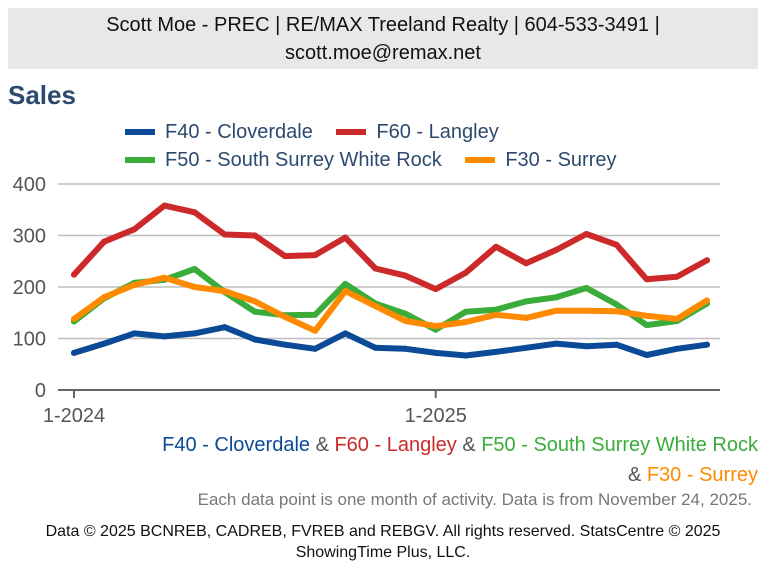 The image size is (766, 568). Describe the element at coordinates (236, 445) in the screenshot. I see `caption-cloverdale: F40 - Cloverdale` at that location.